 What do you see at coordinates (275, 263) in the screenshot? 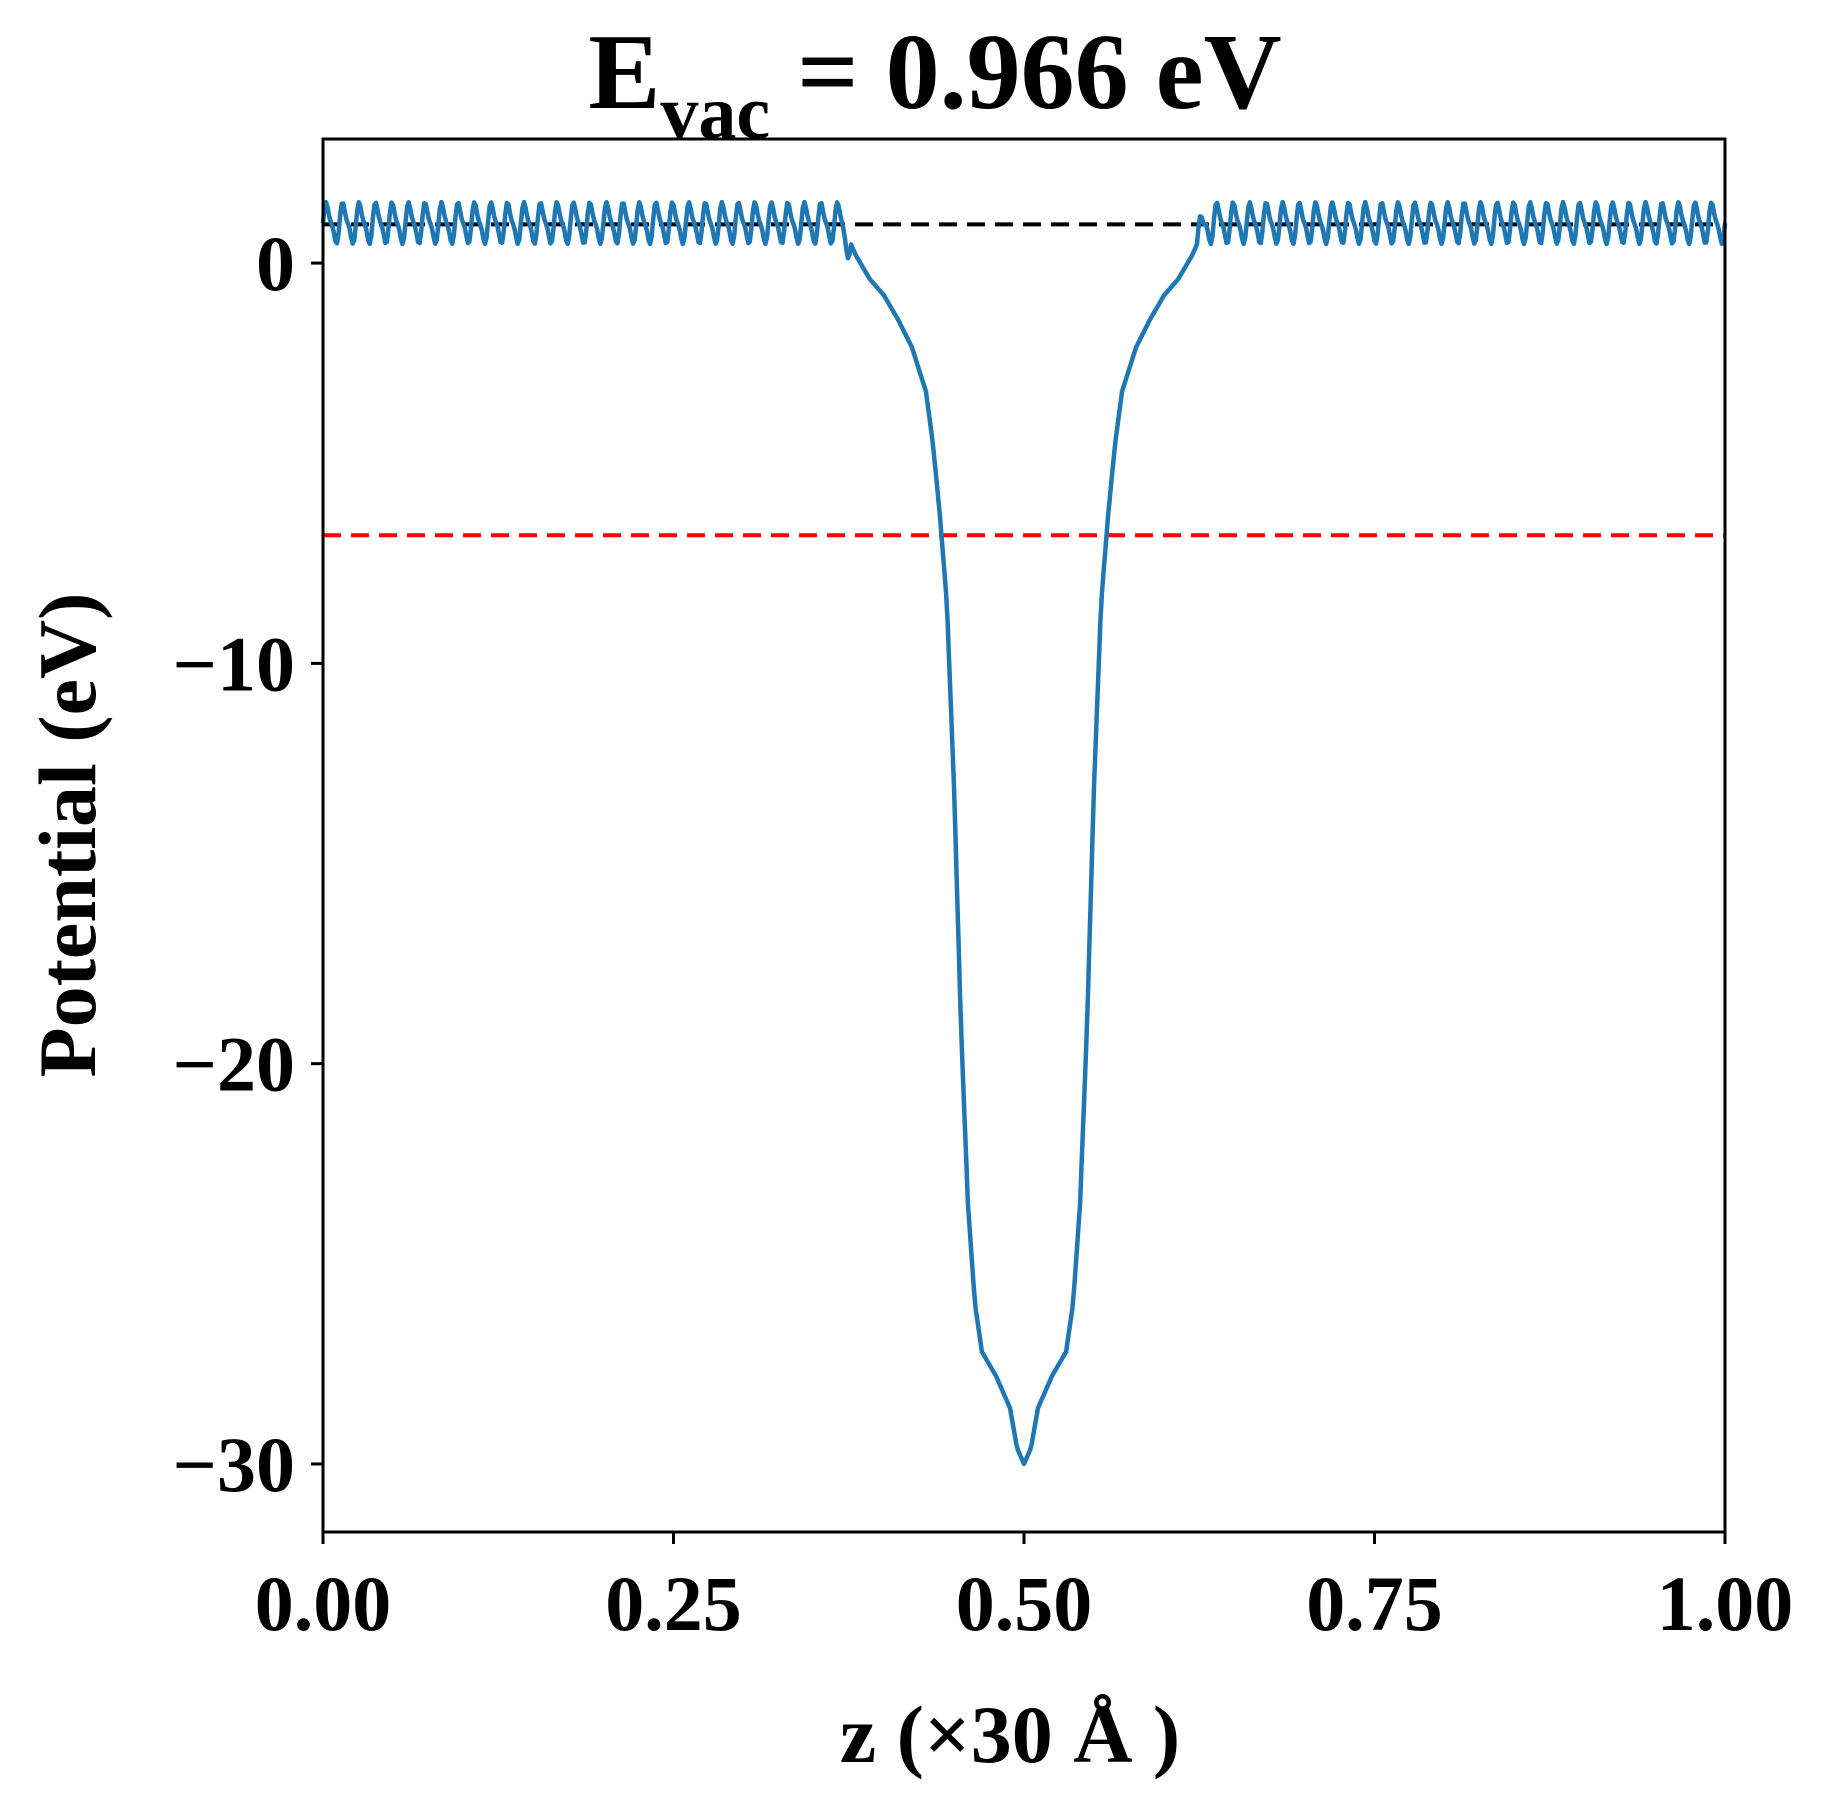
I see `y-tick-label-0: 0` at bounding box center [275, 263].